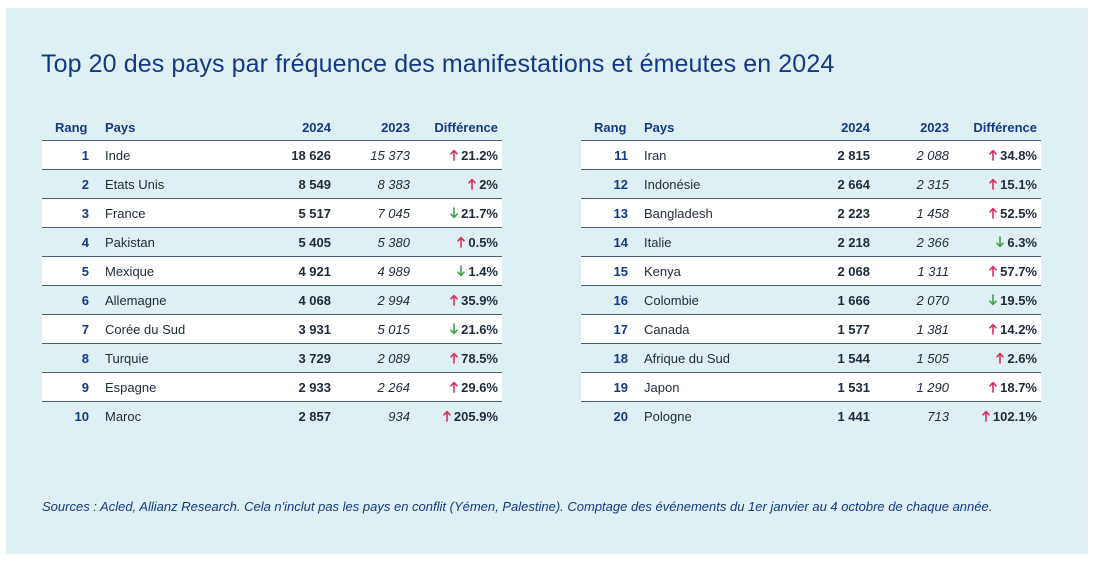  What do you see at coordinates (932, 300) in the screenshot?
I see `value-2023-cell: 2 070` at bounding box center [932, 300].